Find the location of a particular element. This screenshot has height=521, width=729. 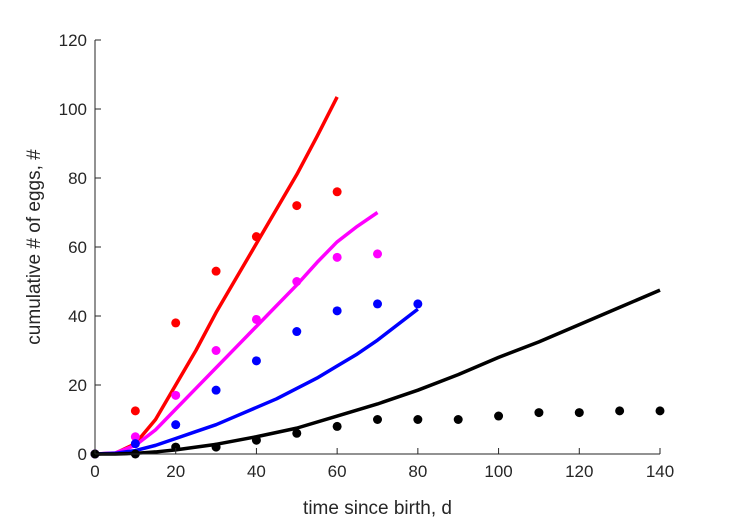

y-tick-label: 40 is located at coordinates (77, 316).